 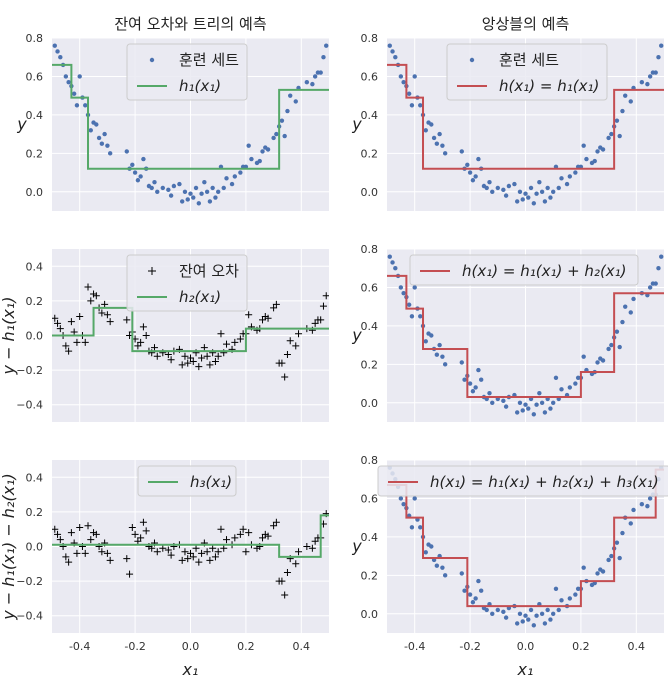 I want to click on x-tick-label: -0.2, so click(x=134, y=646).